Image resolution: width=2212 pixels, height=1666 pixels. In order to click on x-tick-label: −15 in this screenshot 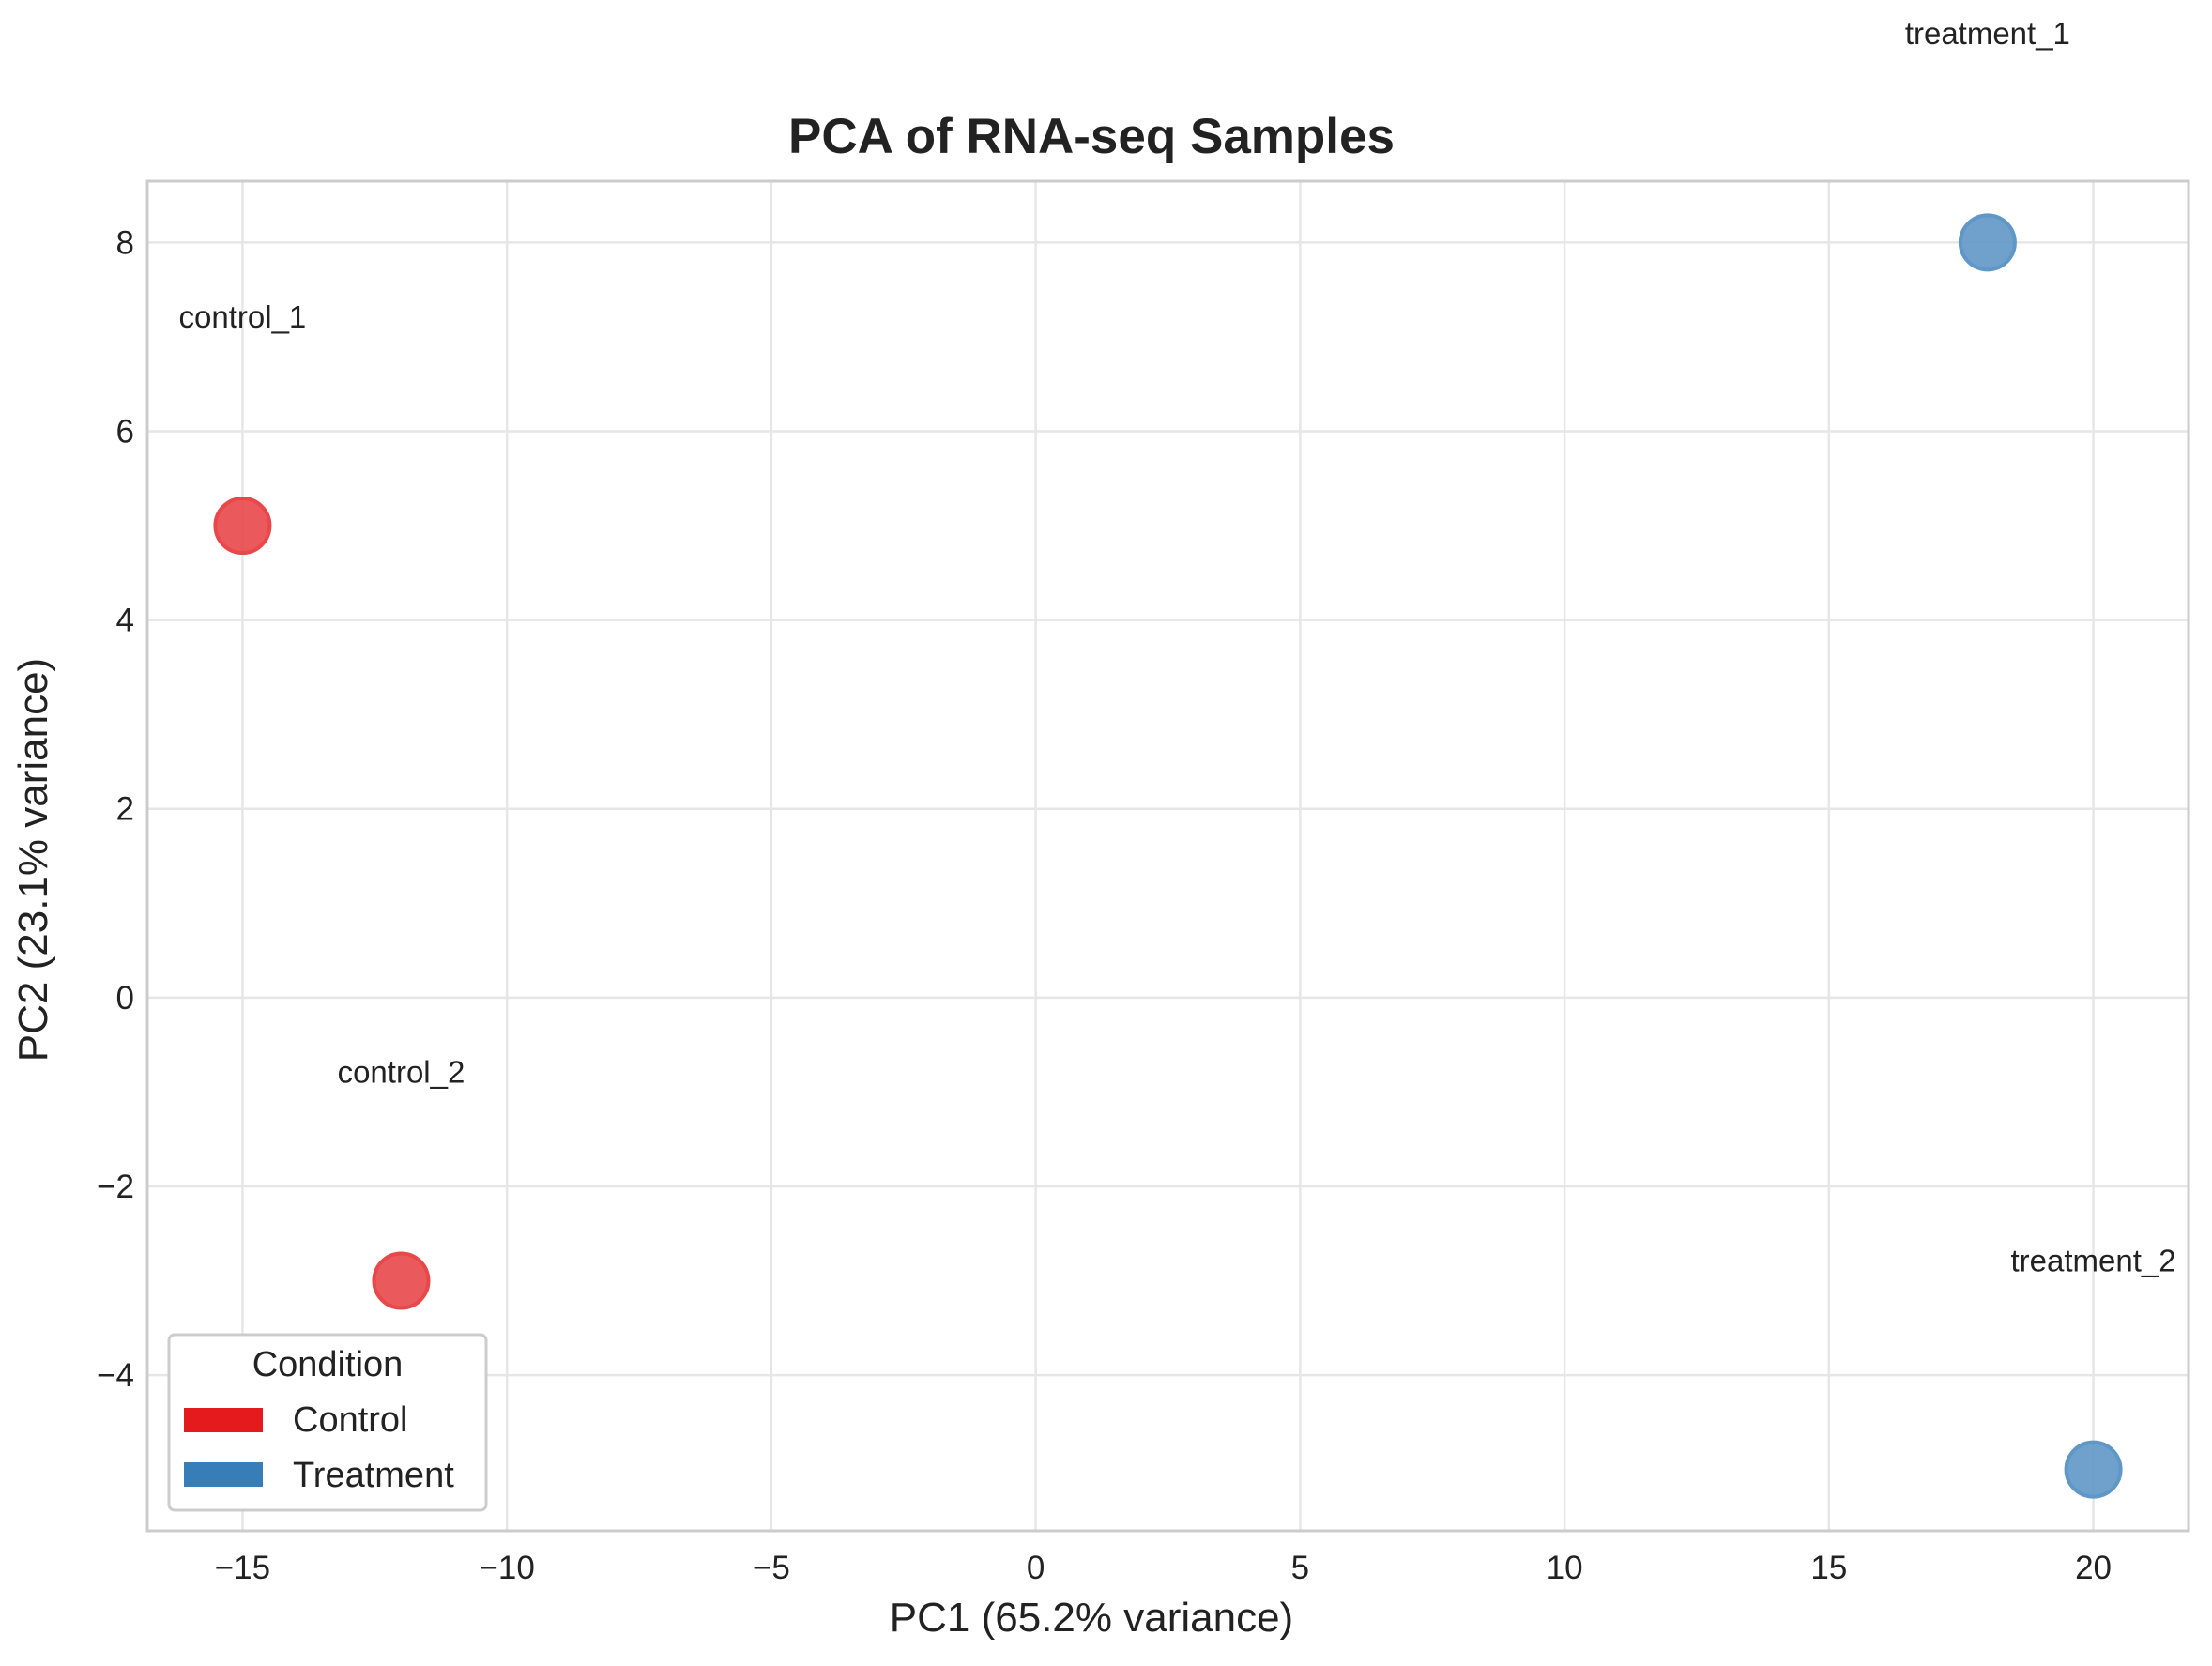, I will do `click(242, 1568)`.